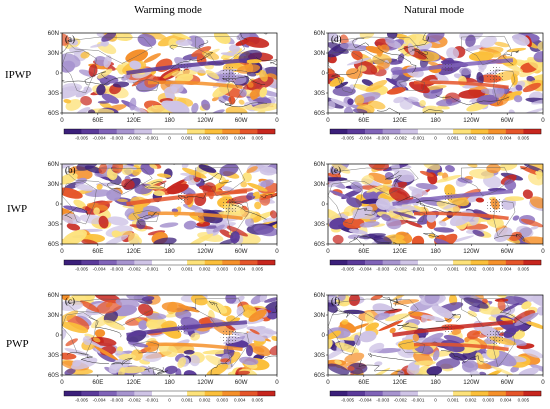 This screenshot has width=550, height=409. What do you see at coordinates (319, 244) in the screenshot?
I see `lat-tick-label: 60S` at bounding box center [319, 244].